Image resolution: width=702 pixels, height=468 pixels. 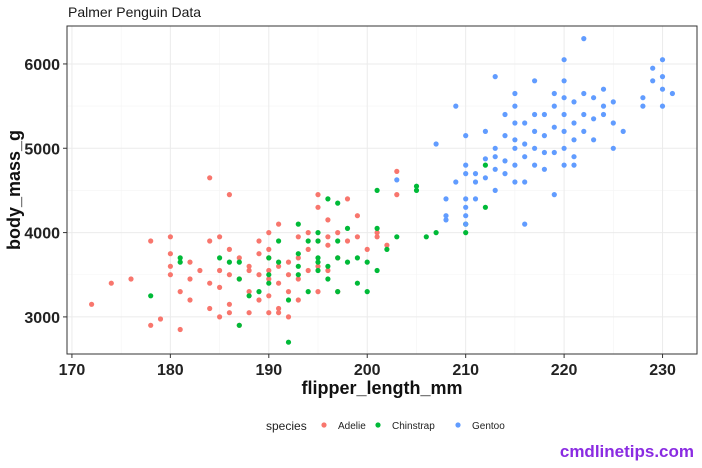 I want to click on legend: species Adelie Chinstrap Gentoo, so click(x=385, y=426).